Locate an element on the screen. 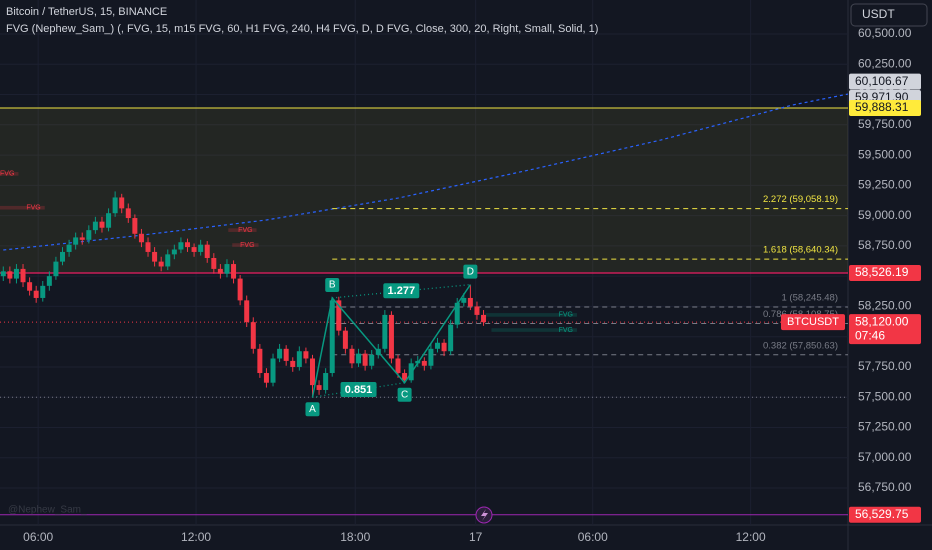  y-tick-label: 60,500.00 is located at coordinates (885, 33).